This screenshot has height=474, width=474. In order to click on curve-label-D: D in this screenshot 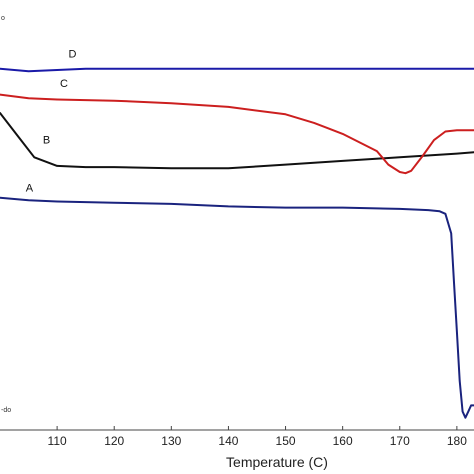, I will do `click(73, 55)`.